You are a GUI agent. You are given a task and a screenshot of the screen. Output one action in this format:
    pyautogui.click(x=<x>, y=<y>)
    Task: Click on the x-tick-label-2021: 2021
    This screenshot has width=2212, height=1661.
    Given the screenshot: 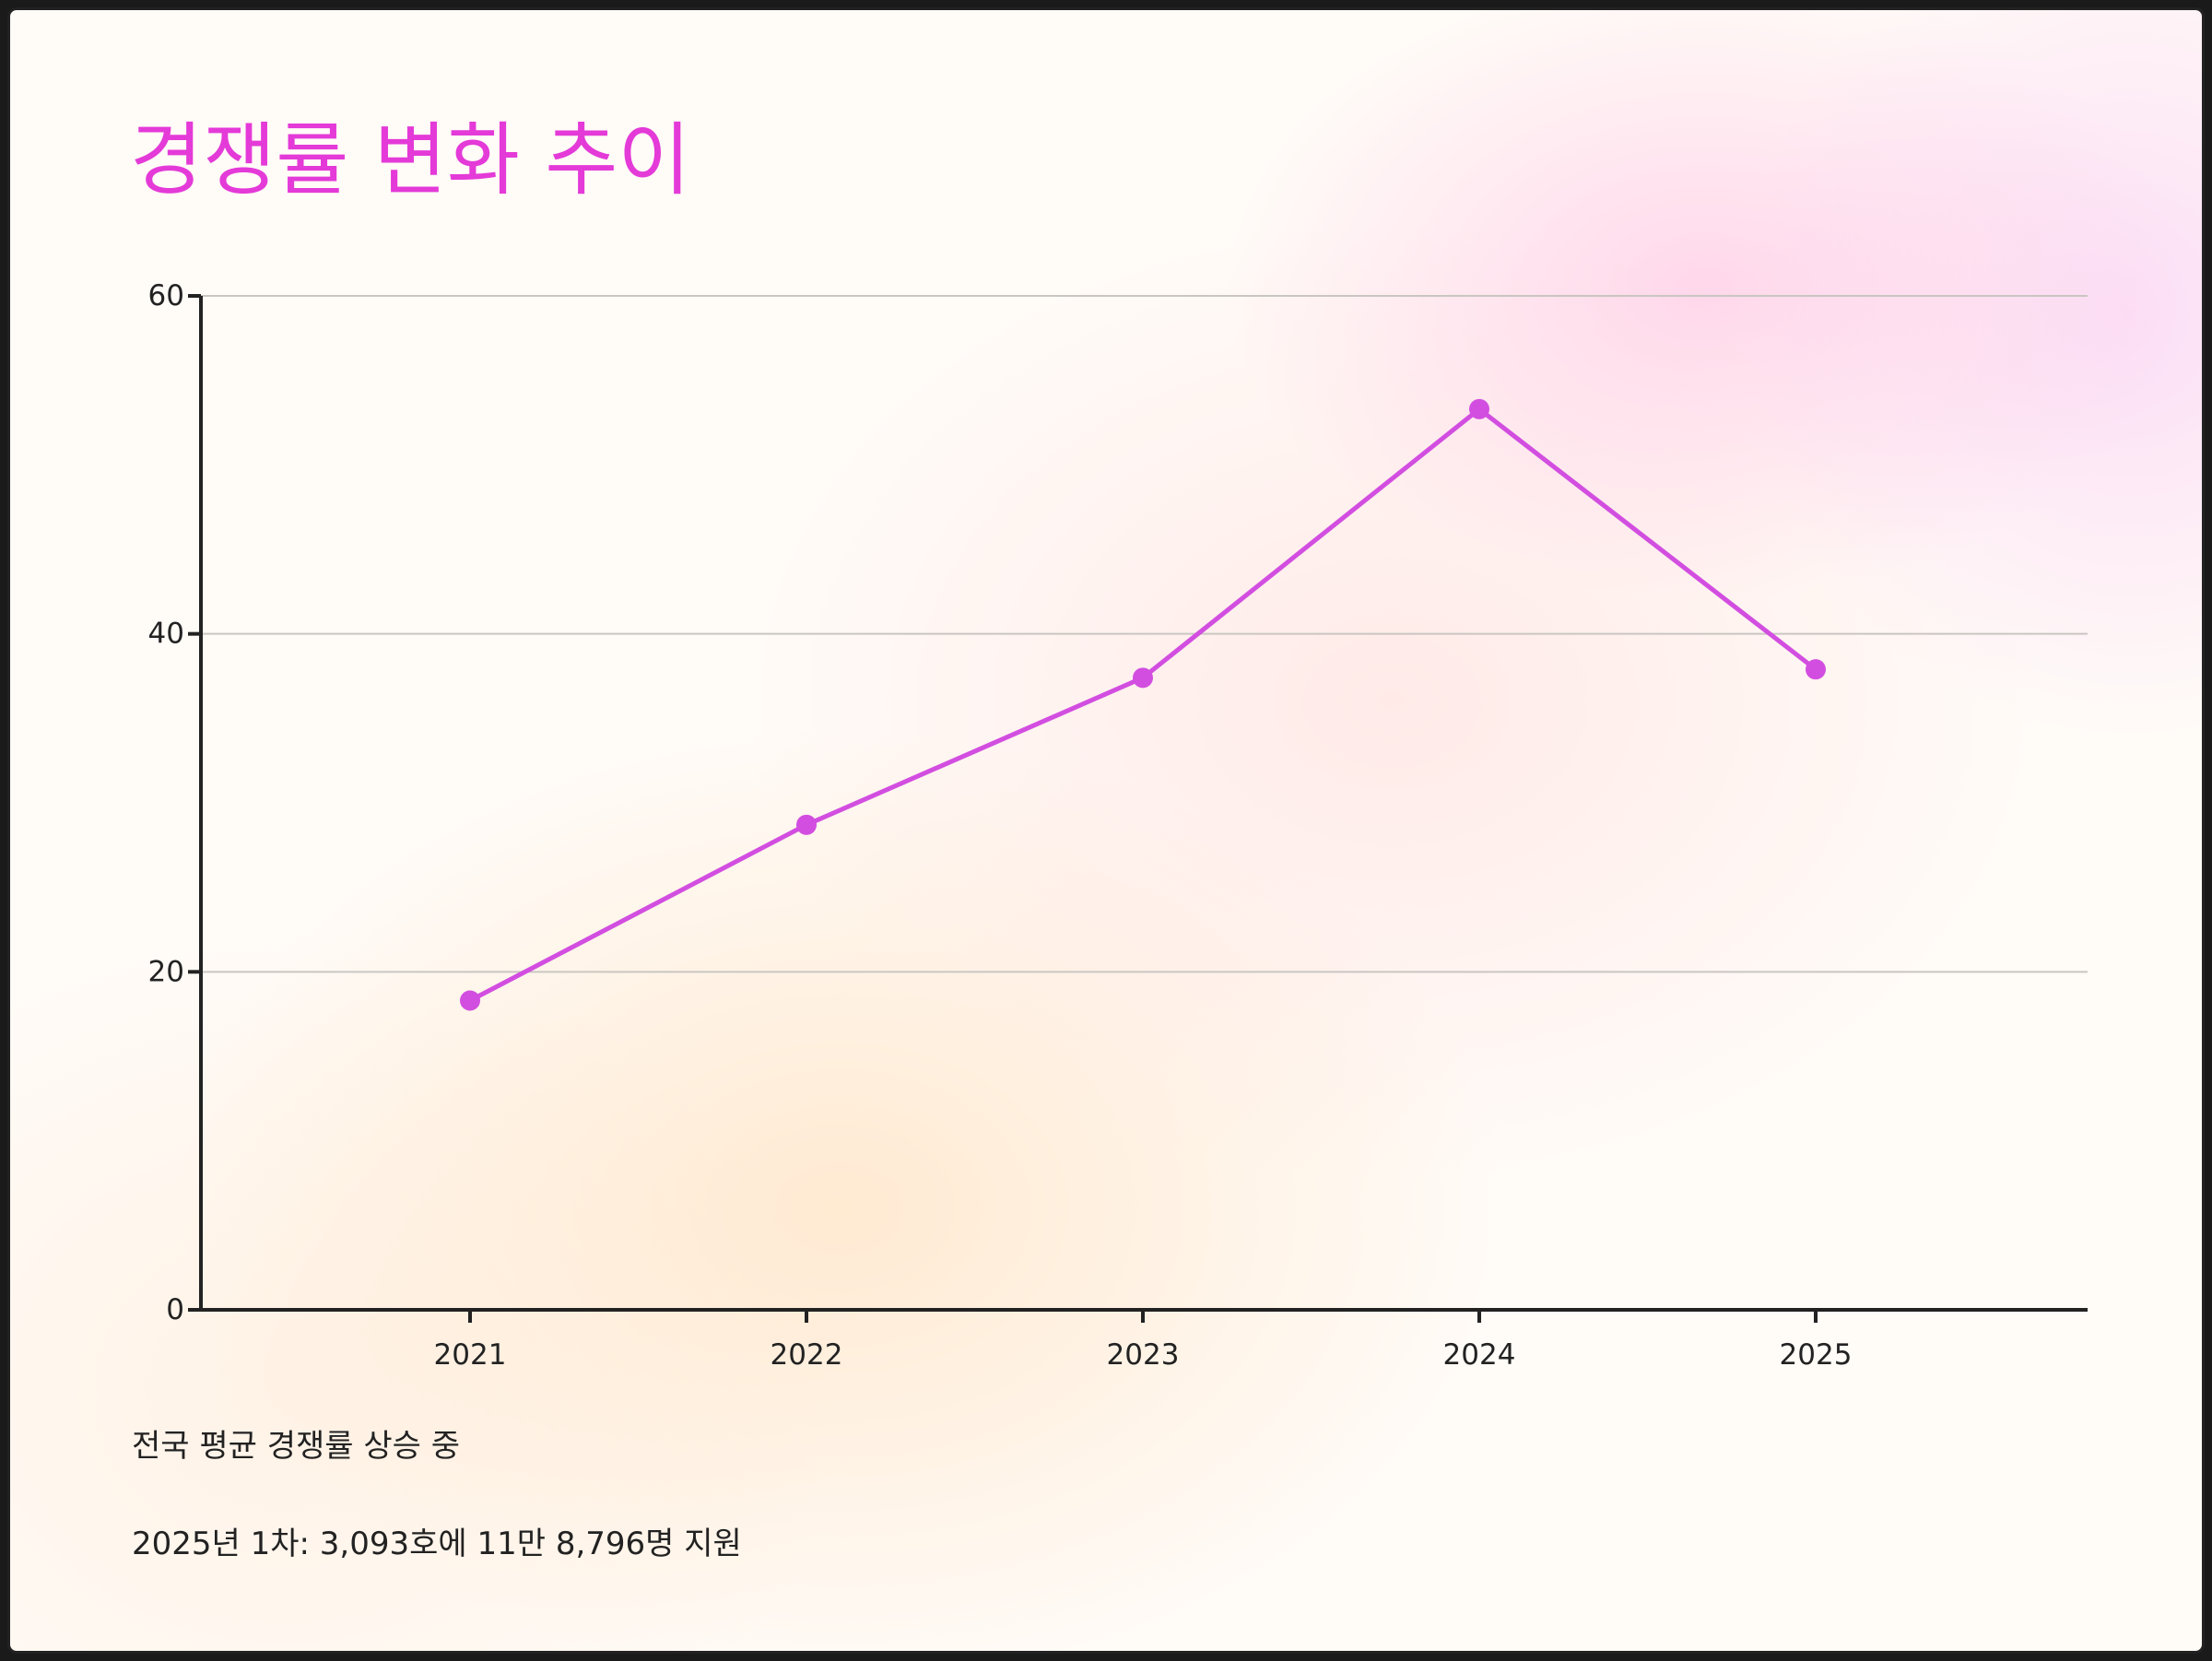 What is the action you would take?
    pyautogui.click(x=470, y=1355)
    